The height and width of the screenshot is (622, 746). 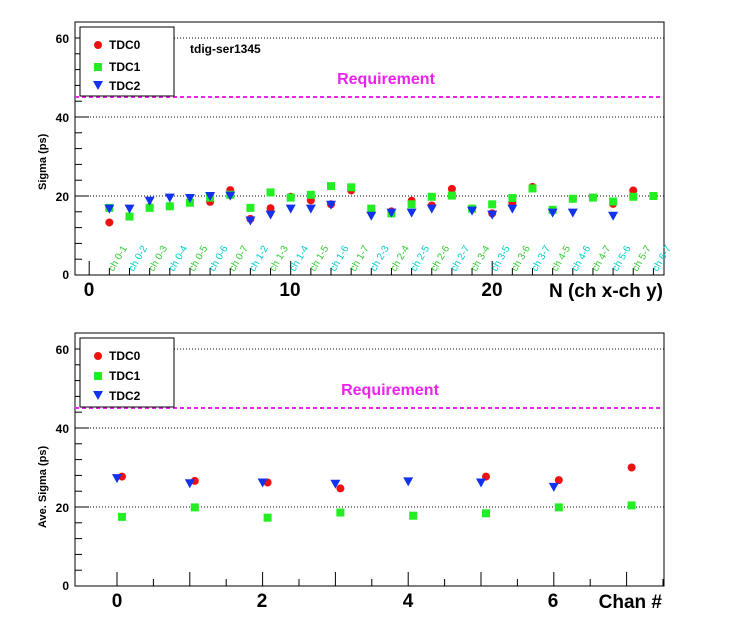 I want to click on x-tick-label: 10, so click(x=289, y=290).